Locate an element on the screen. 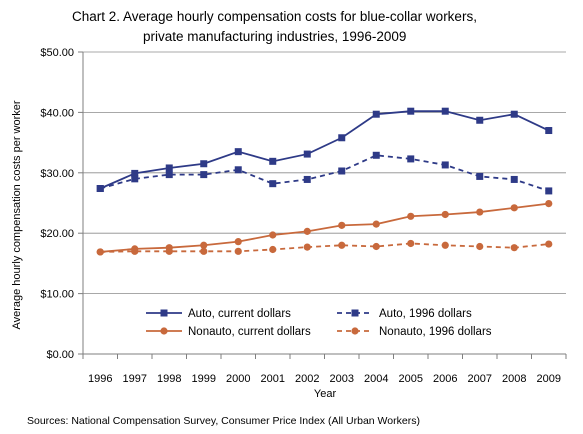 This screenshot has width=583, height=434. series-nonauto-current-dollars is located at coordinates (324, 228).